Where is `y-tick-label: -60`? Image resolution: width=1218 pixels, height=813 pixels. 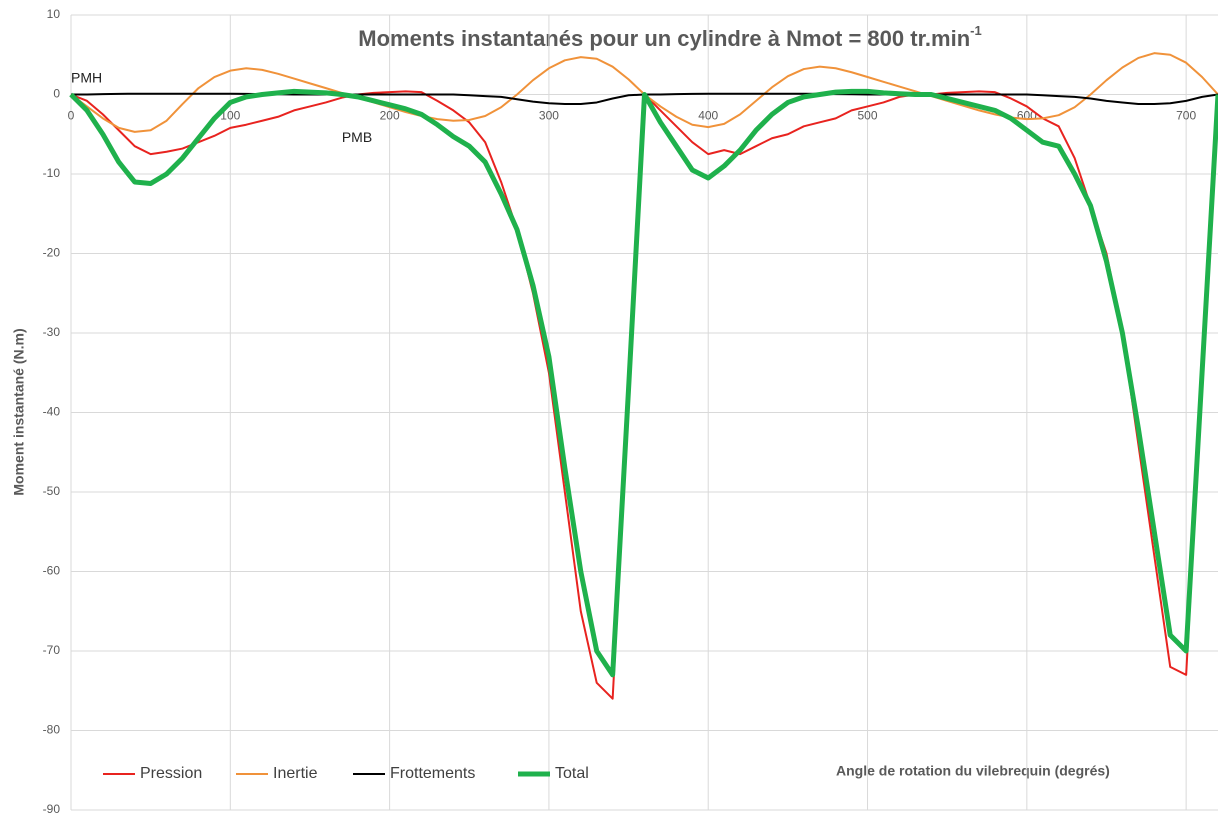
y-tick-label: -60 is located at coordinates (52, 571).